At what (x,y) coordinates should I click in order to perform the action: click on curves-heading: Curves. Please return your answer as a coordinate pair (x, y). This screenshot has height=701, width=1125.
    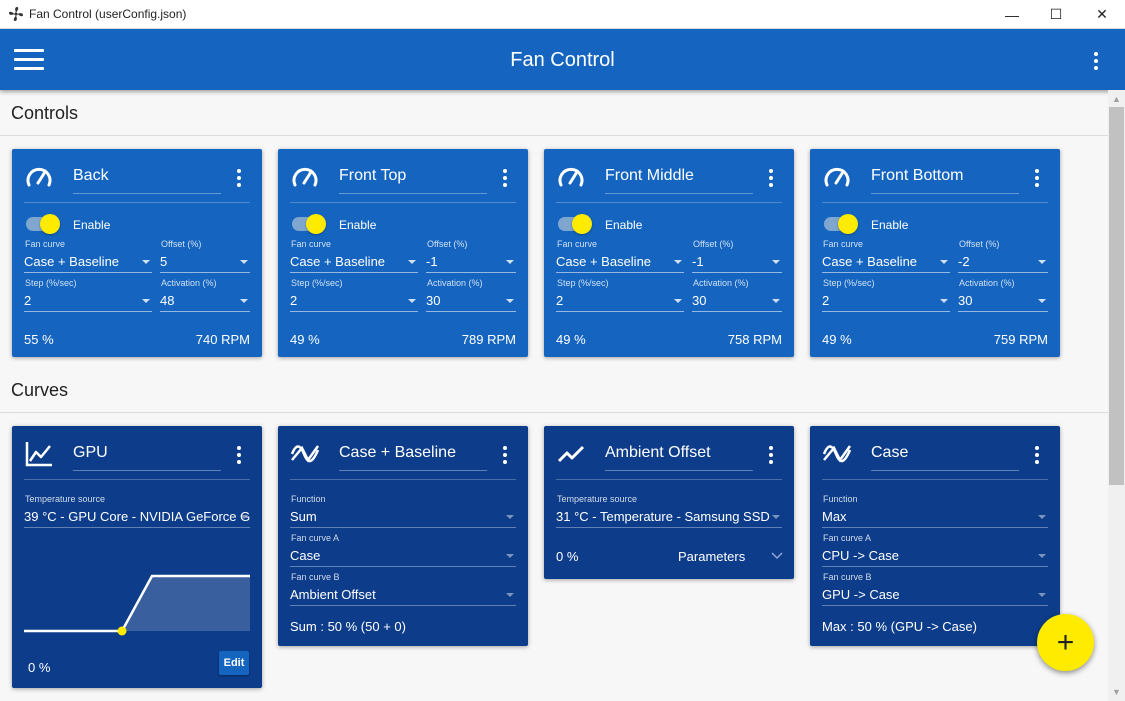
    Looking at the image, I should click on (40, 390).